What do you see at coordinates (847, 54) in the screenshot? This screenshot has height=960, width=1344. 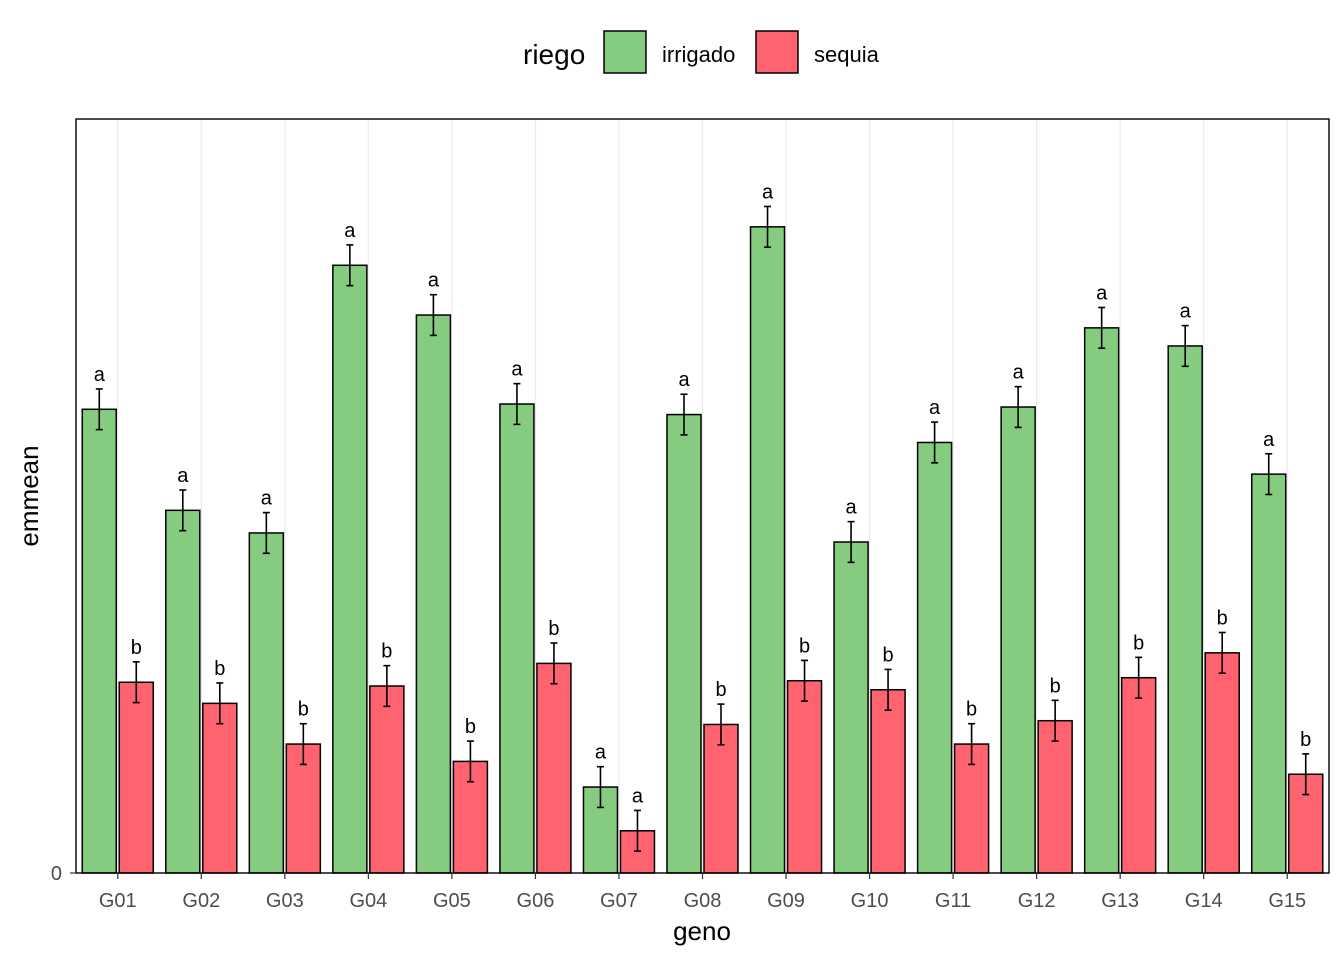 I see `legend-label-sequia: sequia` at bounding box center [847, 54].